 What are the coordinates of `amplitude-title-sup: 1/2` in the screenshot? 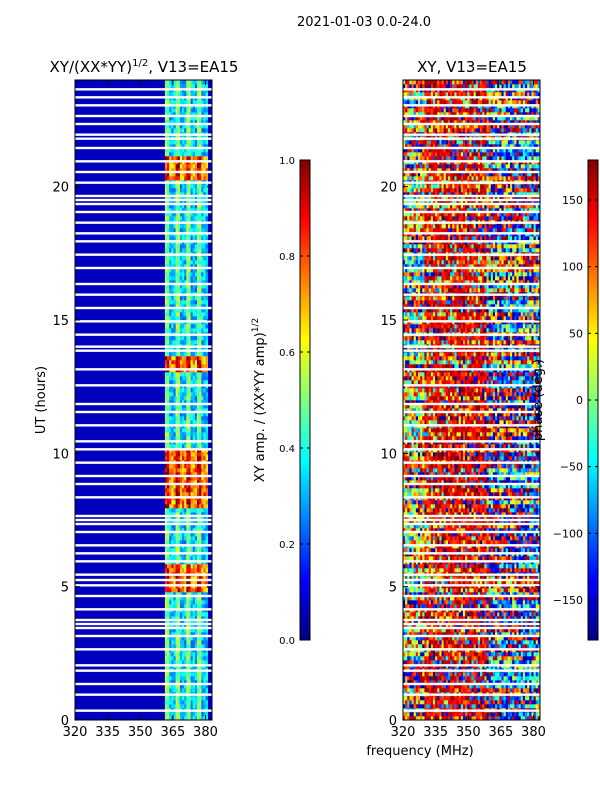 It's located at (140, 63).